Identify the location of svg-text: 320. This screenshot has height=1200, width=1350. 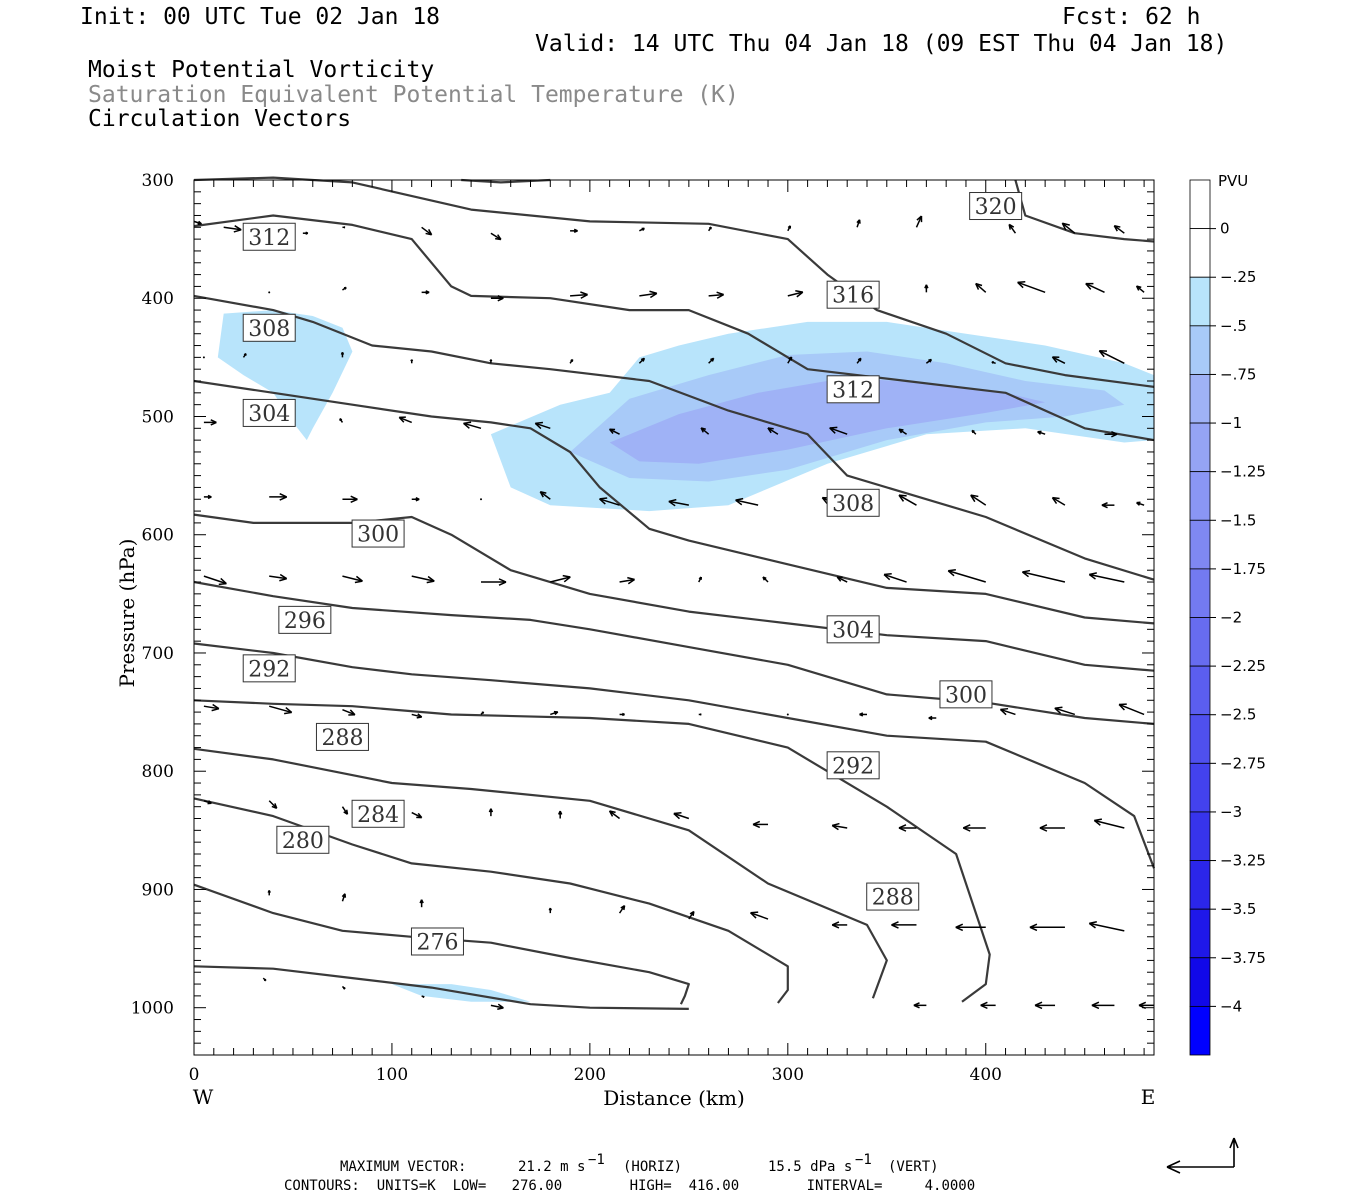
(996, 207).